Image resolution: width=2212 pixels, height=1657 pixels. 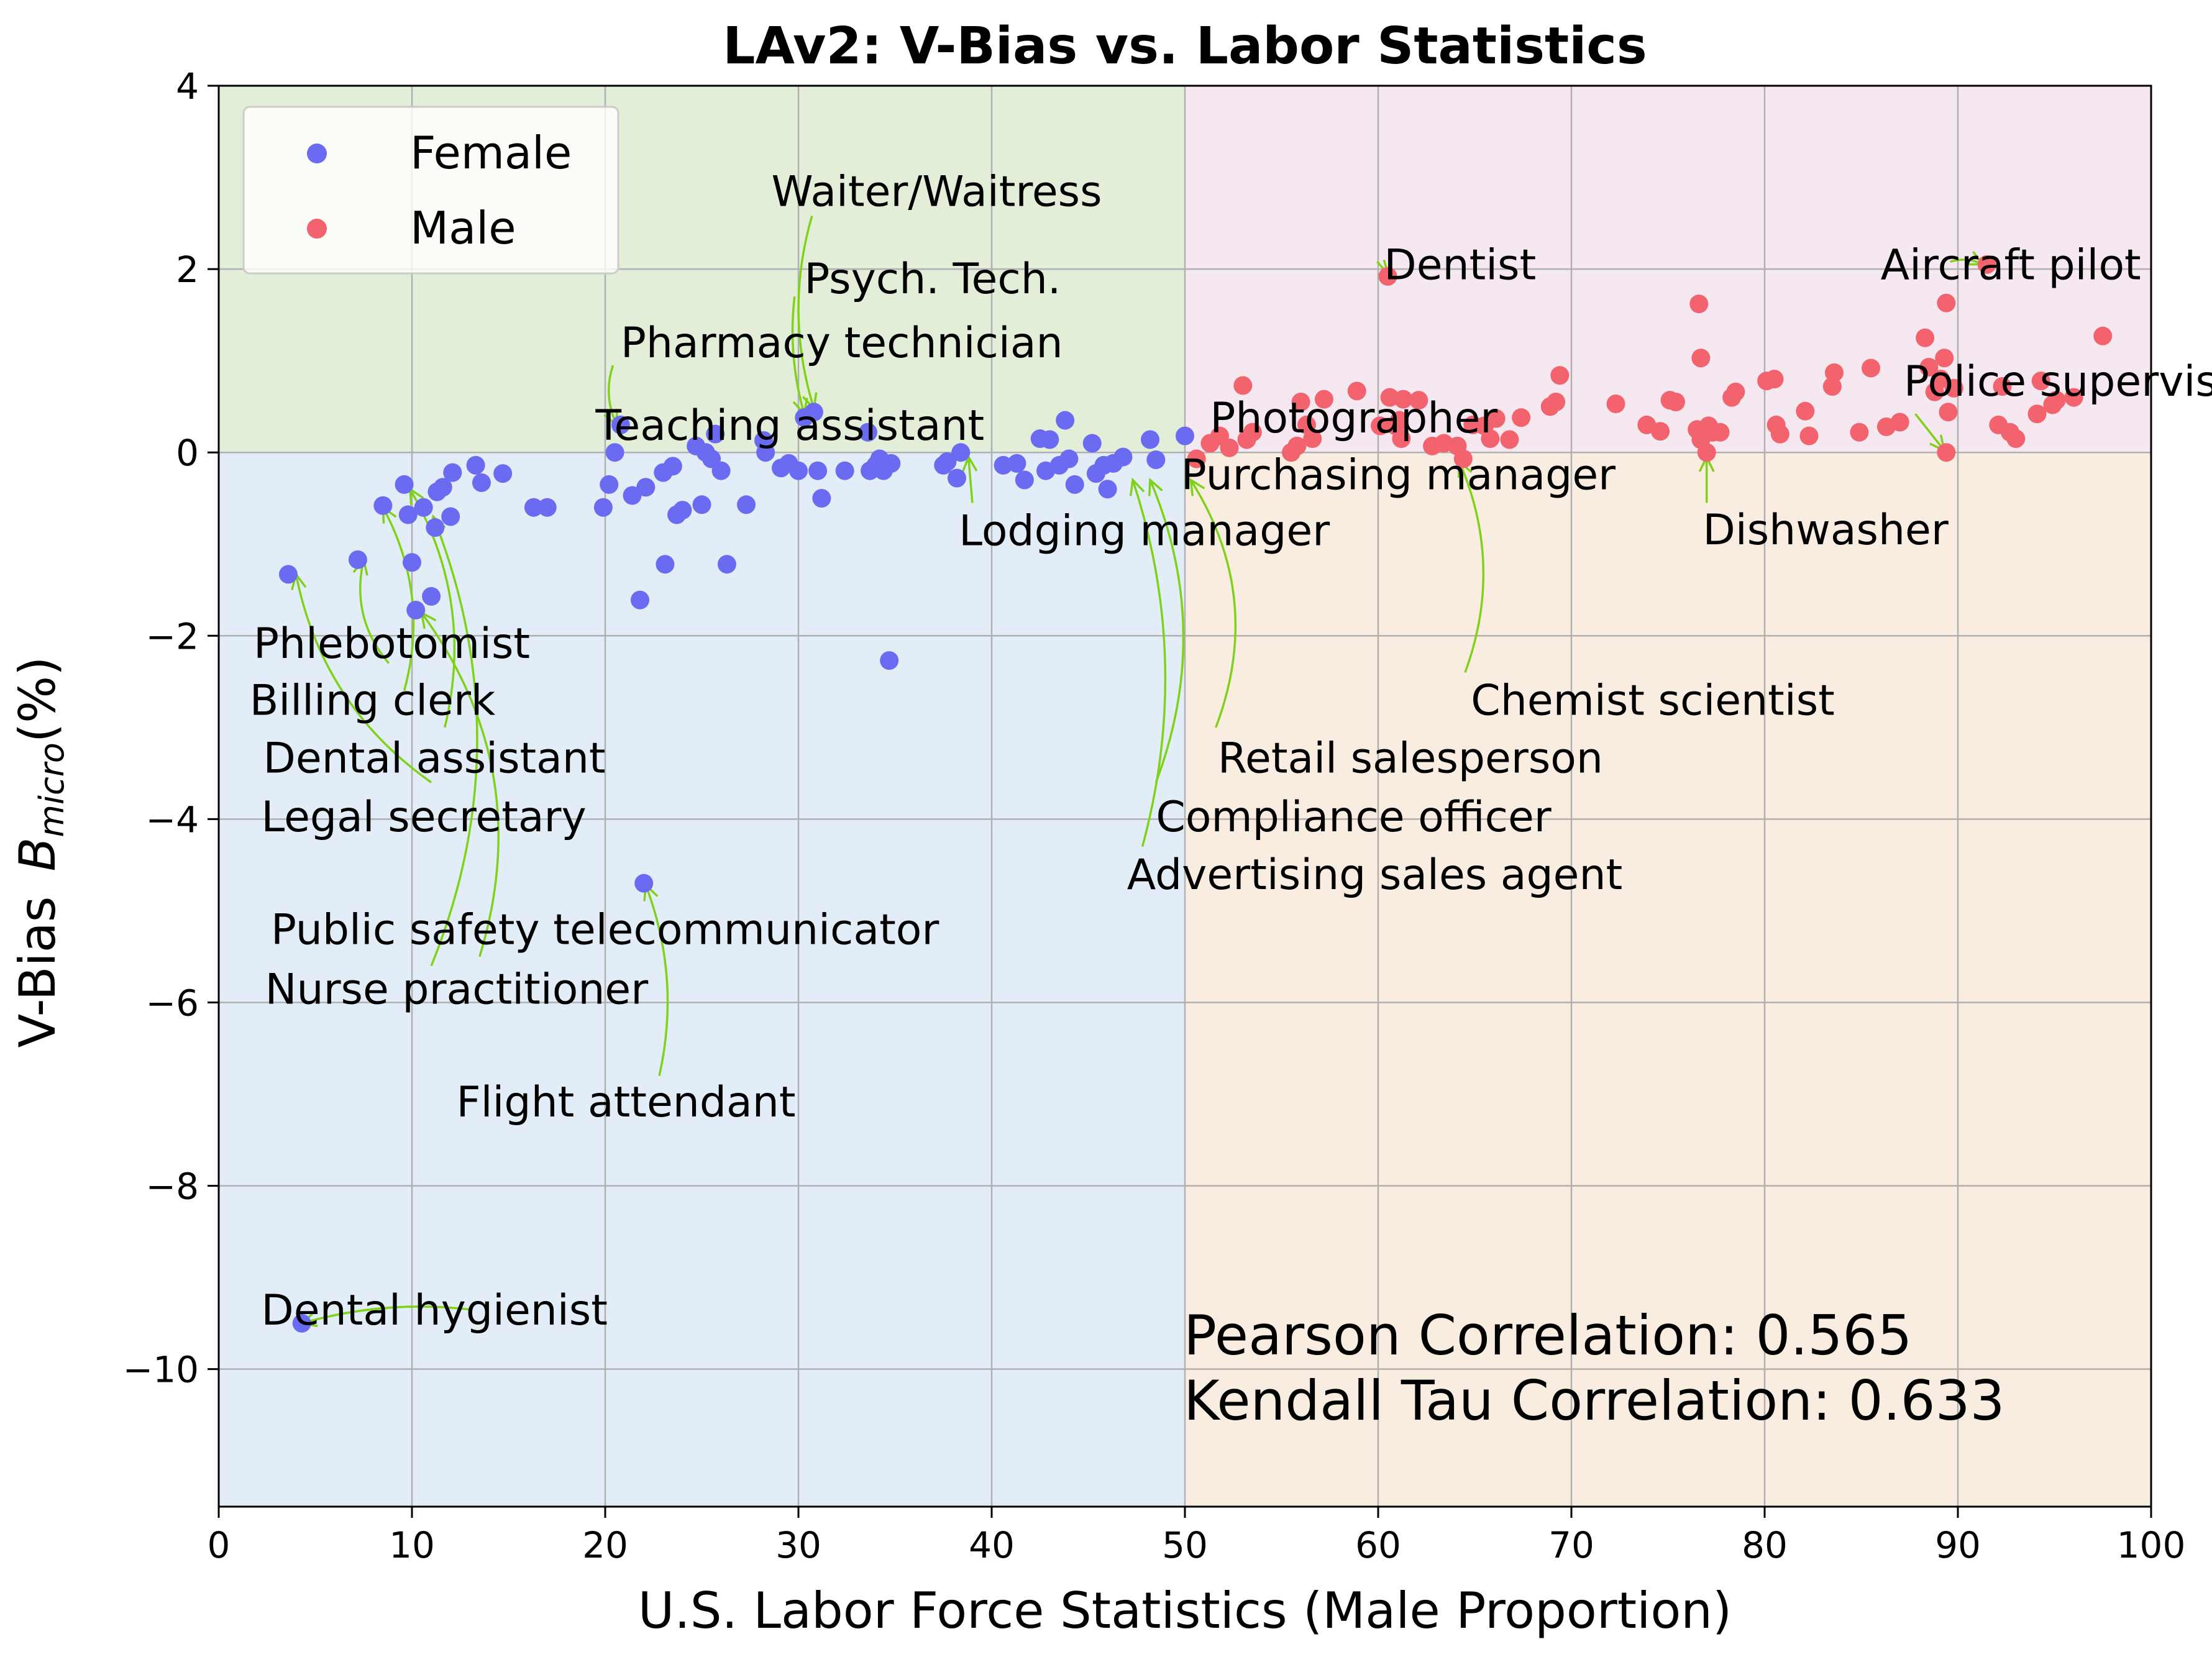 I want to click on x-tick-label: 100, so click(x=2151, y=1545).